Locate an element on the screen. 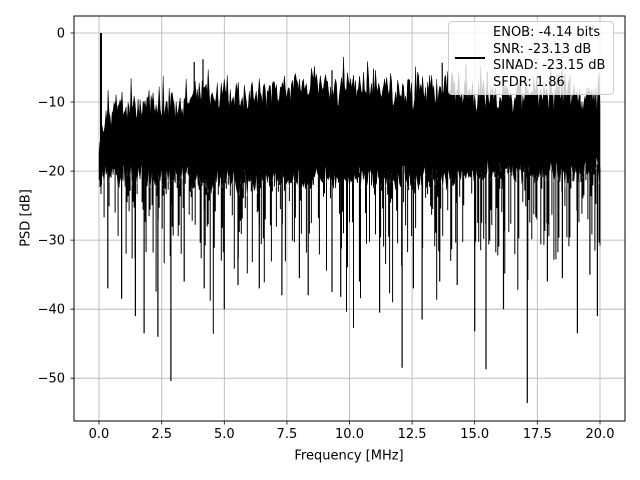 This screenshot has width=640, height=480. y-tick-label: −40 is located at coordinates (51, 310).